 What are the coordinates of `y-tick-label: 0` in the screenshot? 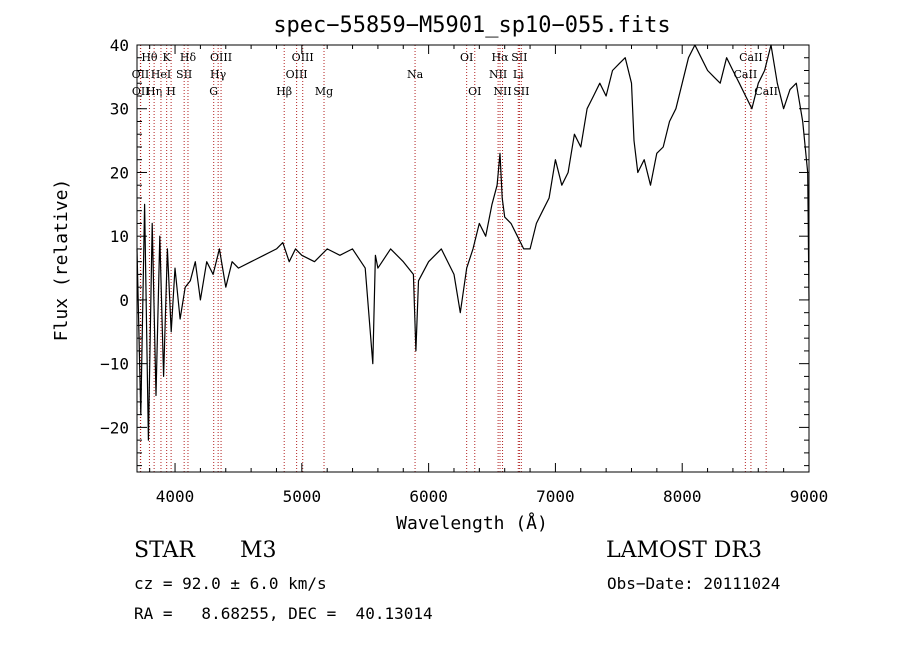 It's located at (124, 300).